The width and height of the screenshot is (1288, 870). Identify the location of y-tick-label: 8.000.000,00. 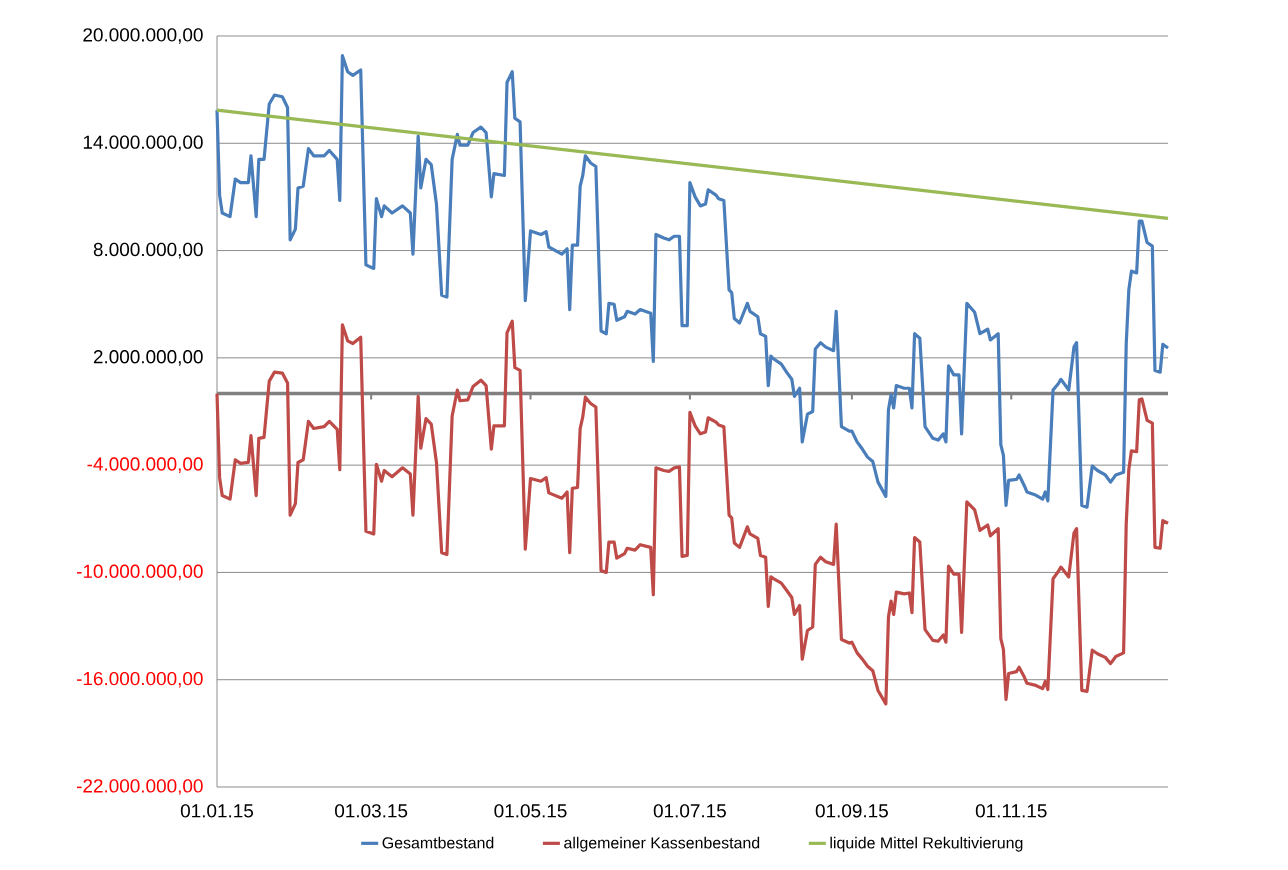
(148, 250).